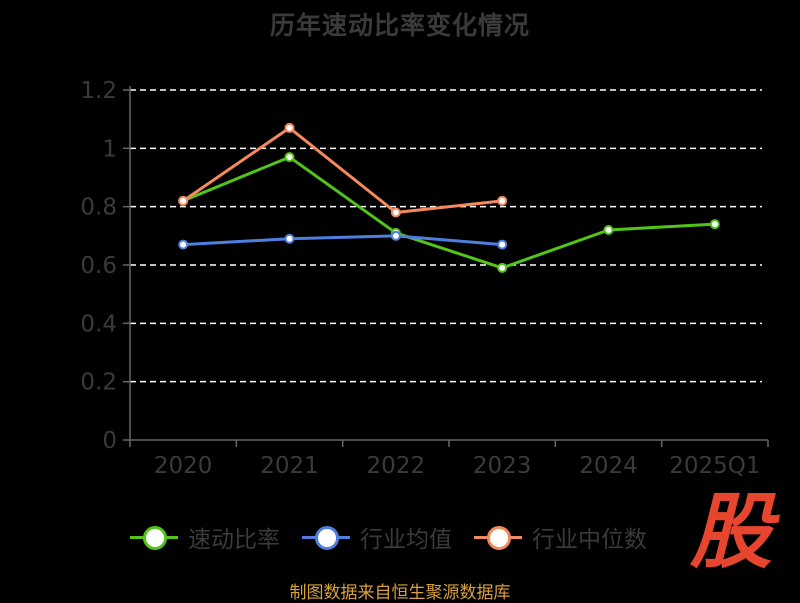  Describe the element at coordinates (109, 441) in the screenshot. I see `y-tick-label: 0` at that location.